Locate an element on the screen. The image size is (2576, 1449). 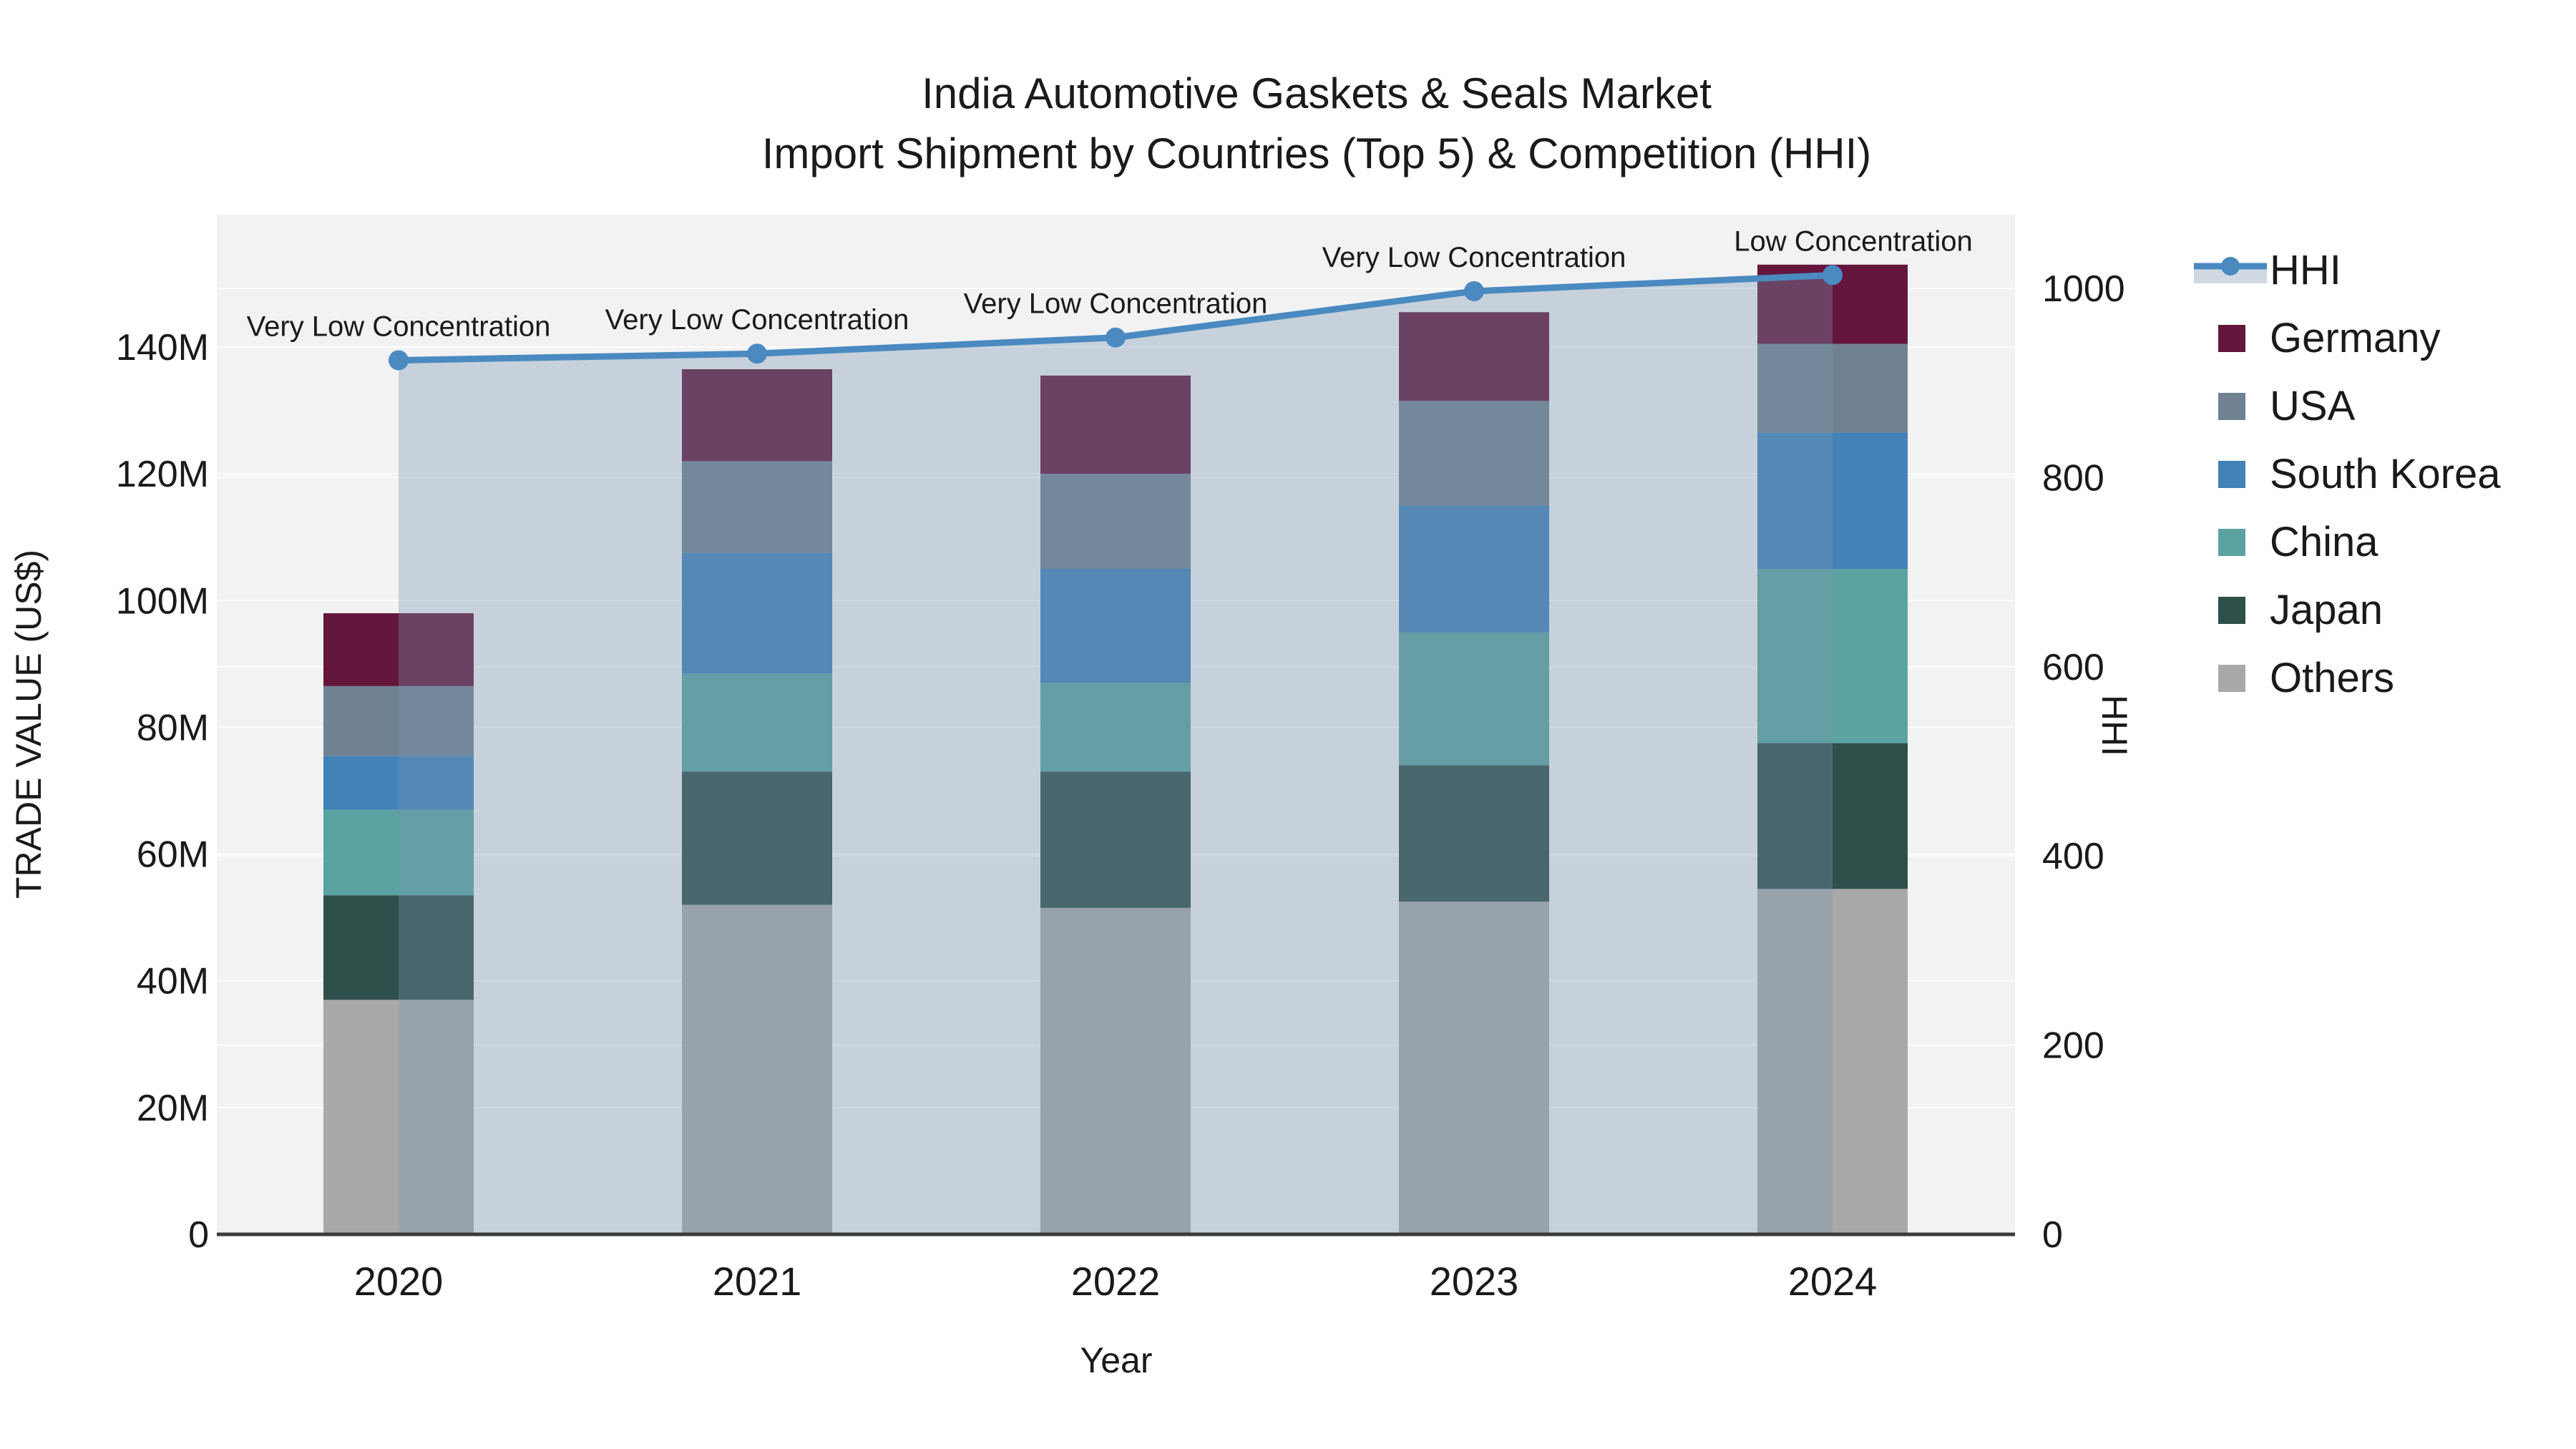
x-tick-2024: 2024 is located at coordinates (1833, 1281).